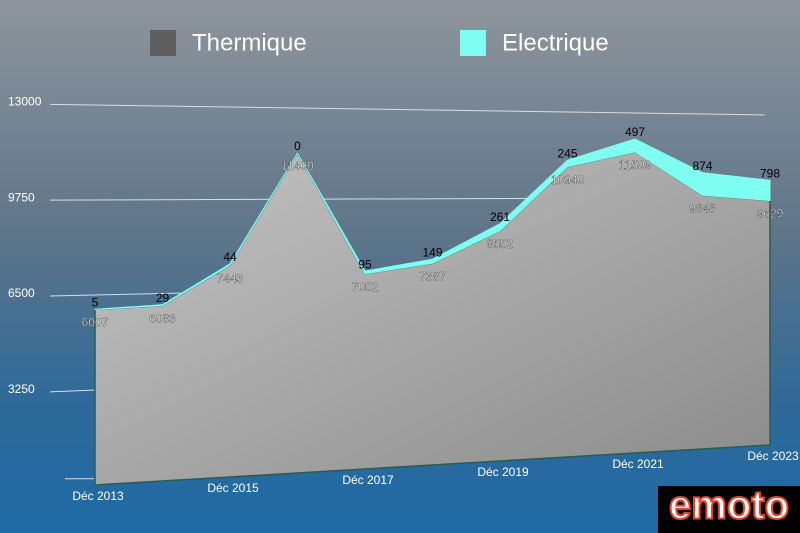 This screenshot has height=533, width=800. What do you see at coordinates (500, 244) in the screenshot?
I see `data-label: 8552` at bounding box center [500, 244].